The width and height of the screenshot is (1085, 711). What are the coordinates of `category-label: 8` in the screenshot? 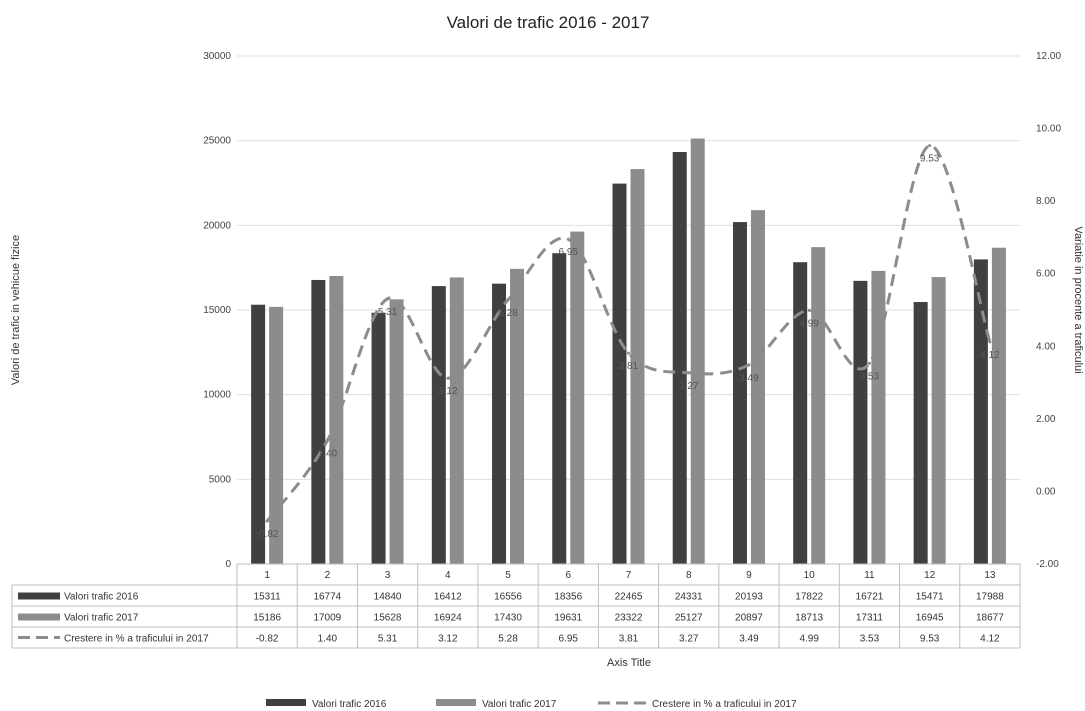 It's located at (689, 575).